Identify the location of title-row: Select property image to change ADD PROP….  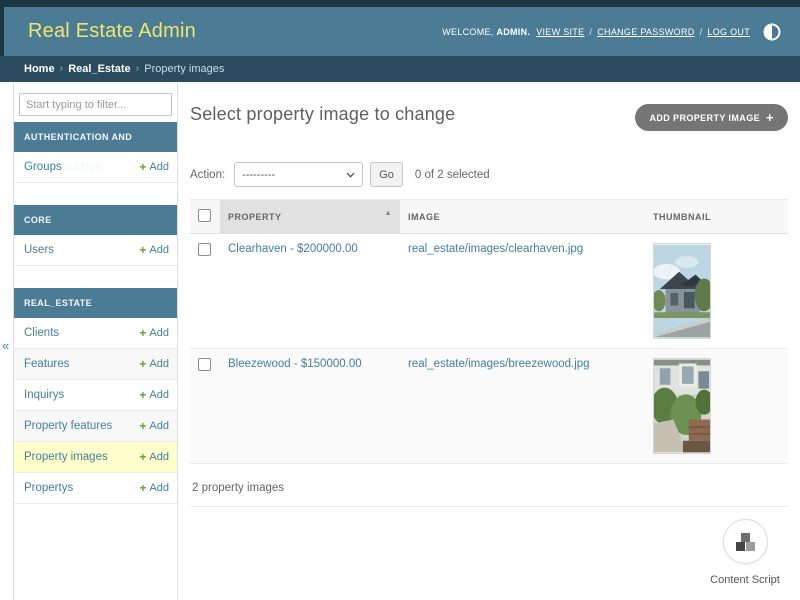
(489, 117).